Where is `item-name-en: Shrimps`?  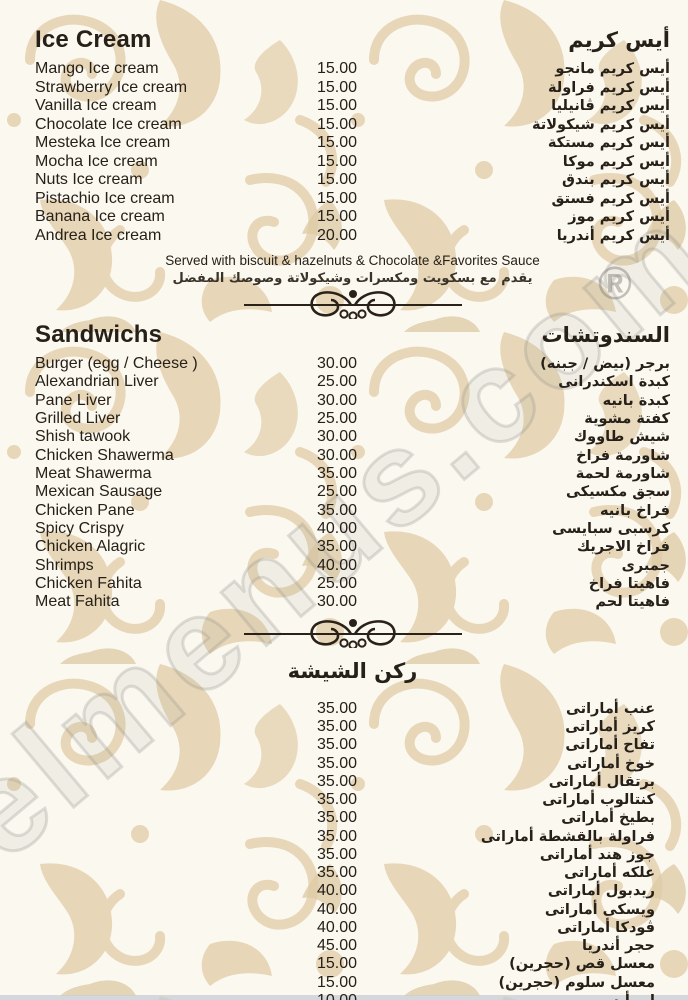
item-name-en: Shrimps is located at coordinates (64, 565).